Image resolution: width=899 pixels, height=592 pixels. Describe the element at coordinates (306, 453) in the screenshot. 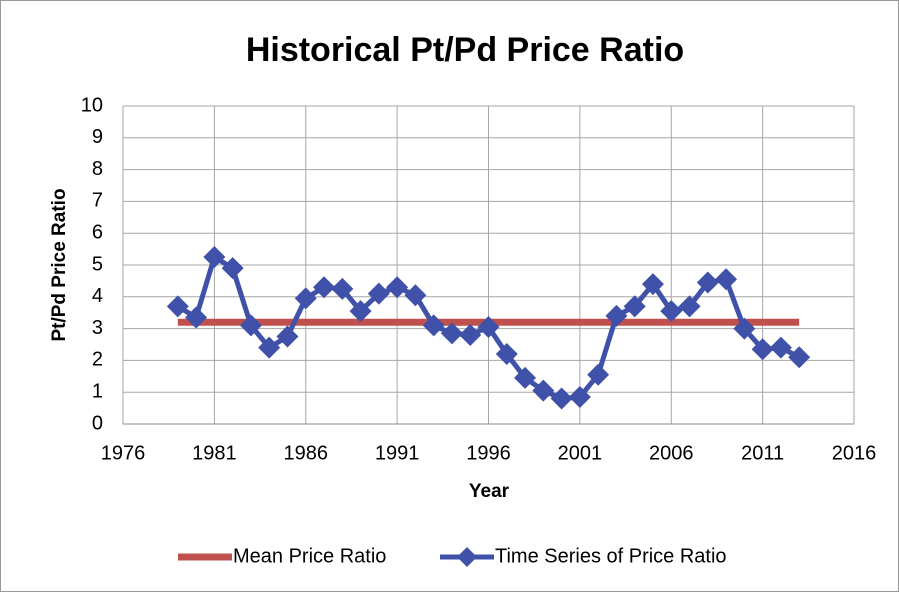

I see `x-tick-label: 1986` at that location.